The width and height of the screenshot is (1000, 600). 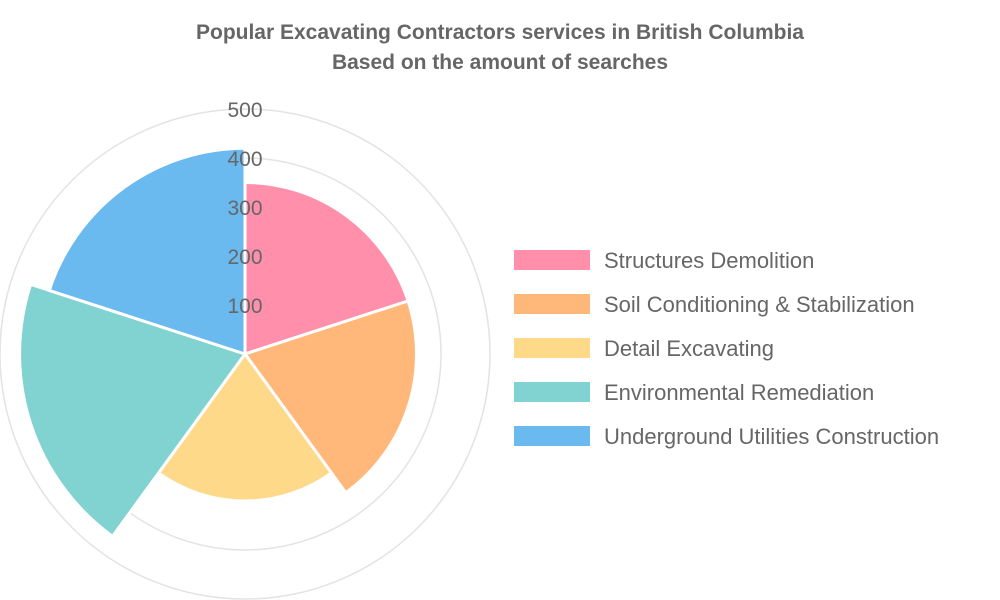 I want to click on legend-label-5: Underground Utilities Construction, so click(x=771, y=436).